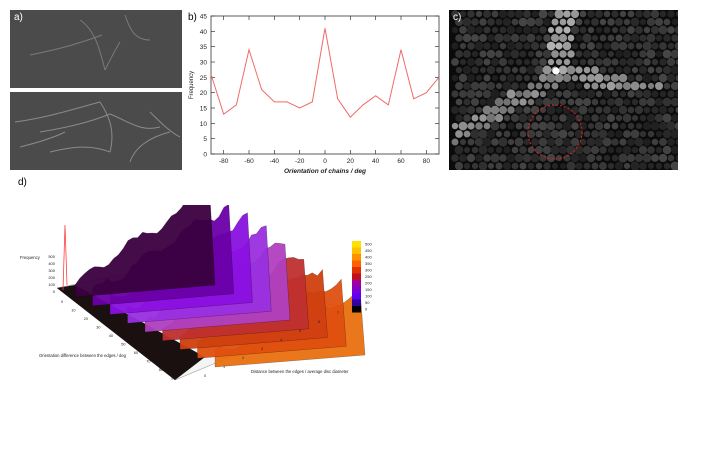 The width and height of the screenshot is (720, 450). What do you see at coordinates (204, 109) in the screenshot?
I see `y-tick-label: 15` at bounding box center [204, 109].